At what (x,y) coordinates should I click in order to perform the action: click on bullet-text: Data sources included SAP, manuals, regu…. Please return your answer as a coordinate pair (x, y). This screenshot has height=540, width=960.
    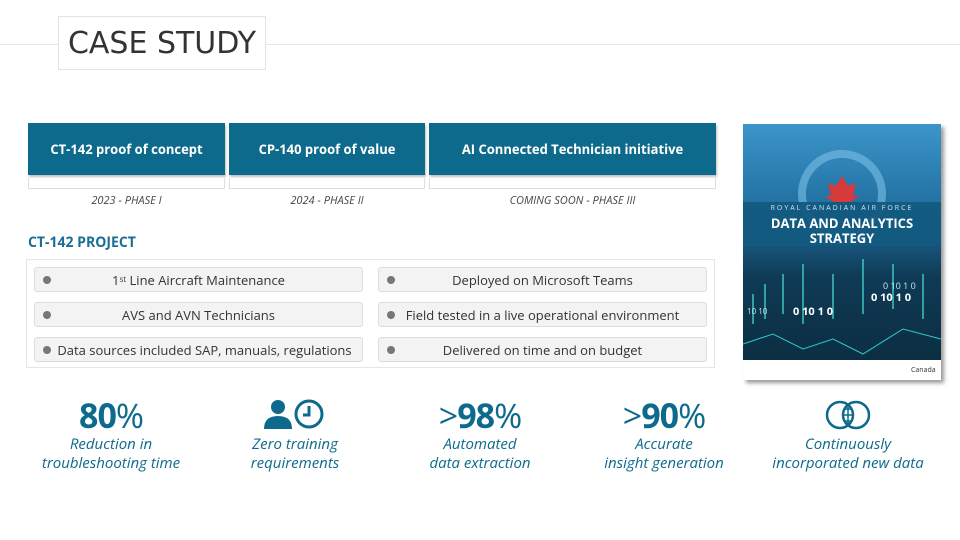
    Looking at the image, I should click on (204, 349).